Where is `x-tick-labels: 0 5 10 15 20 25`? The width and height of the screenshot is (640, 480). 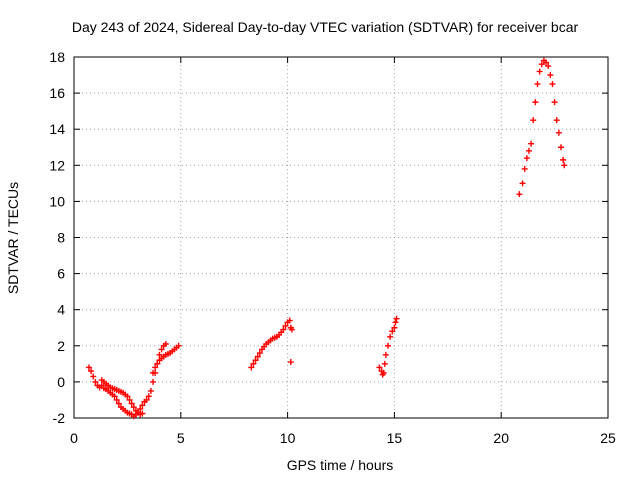 x-tick-labels: 0 5 10 15 20 25 is located at coordinates (343, 438).